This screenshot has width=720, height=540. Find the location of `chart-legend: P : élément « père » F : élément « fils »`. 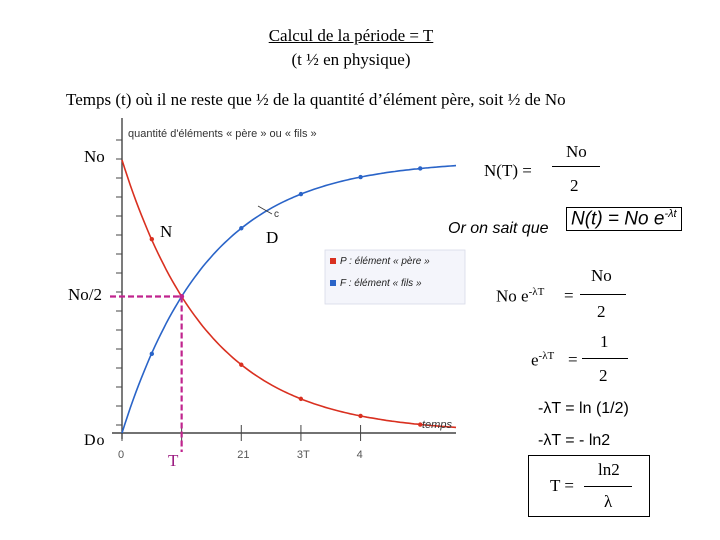

chart-legend: P : élément « père » F : élément « fils » is located at coordinates (395, 277).